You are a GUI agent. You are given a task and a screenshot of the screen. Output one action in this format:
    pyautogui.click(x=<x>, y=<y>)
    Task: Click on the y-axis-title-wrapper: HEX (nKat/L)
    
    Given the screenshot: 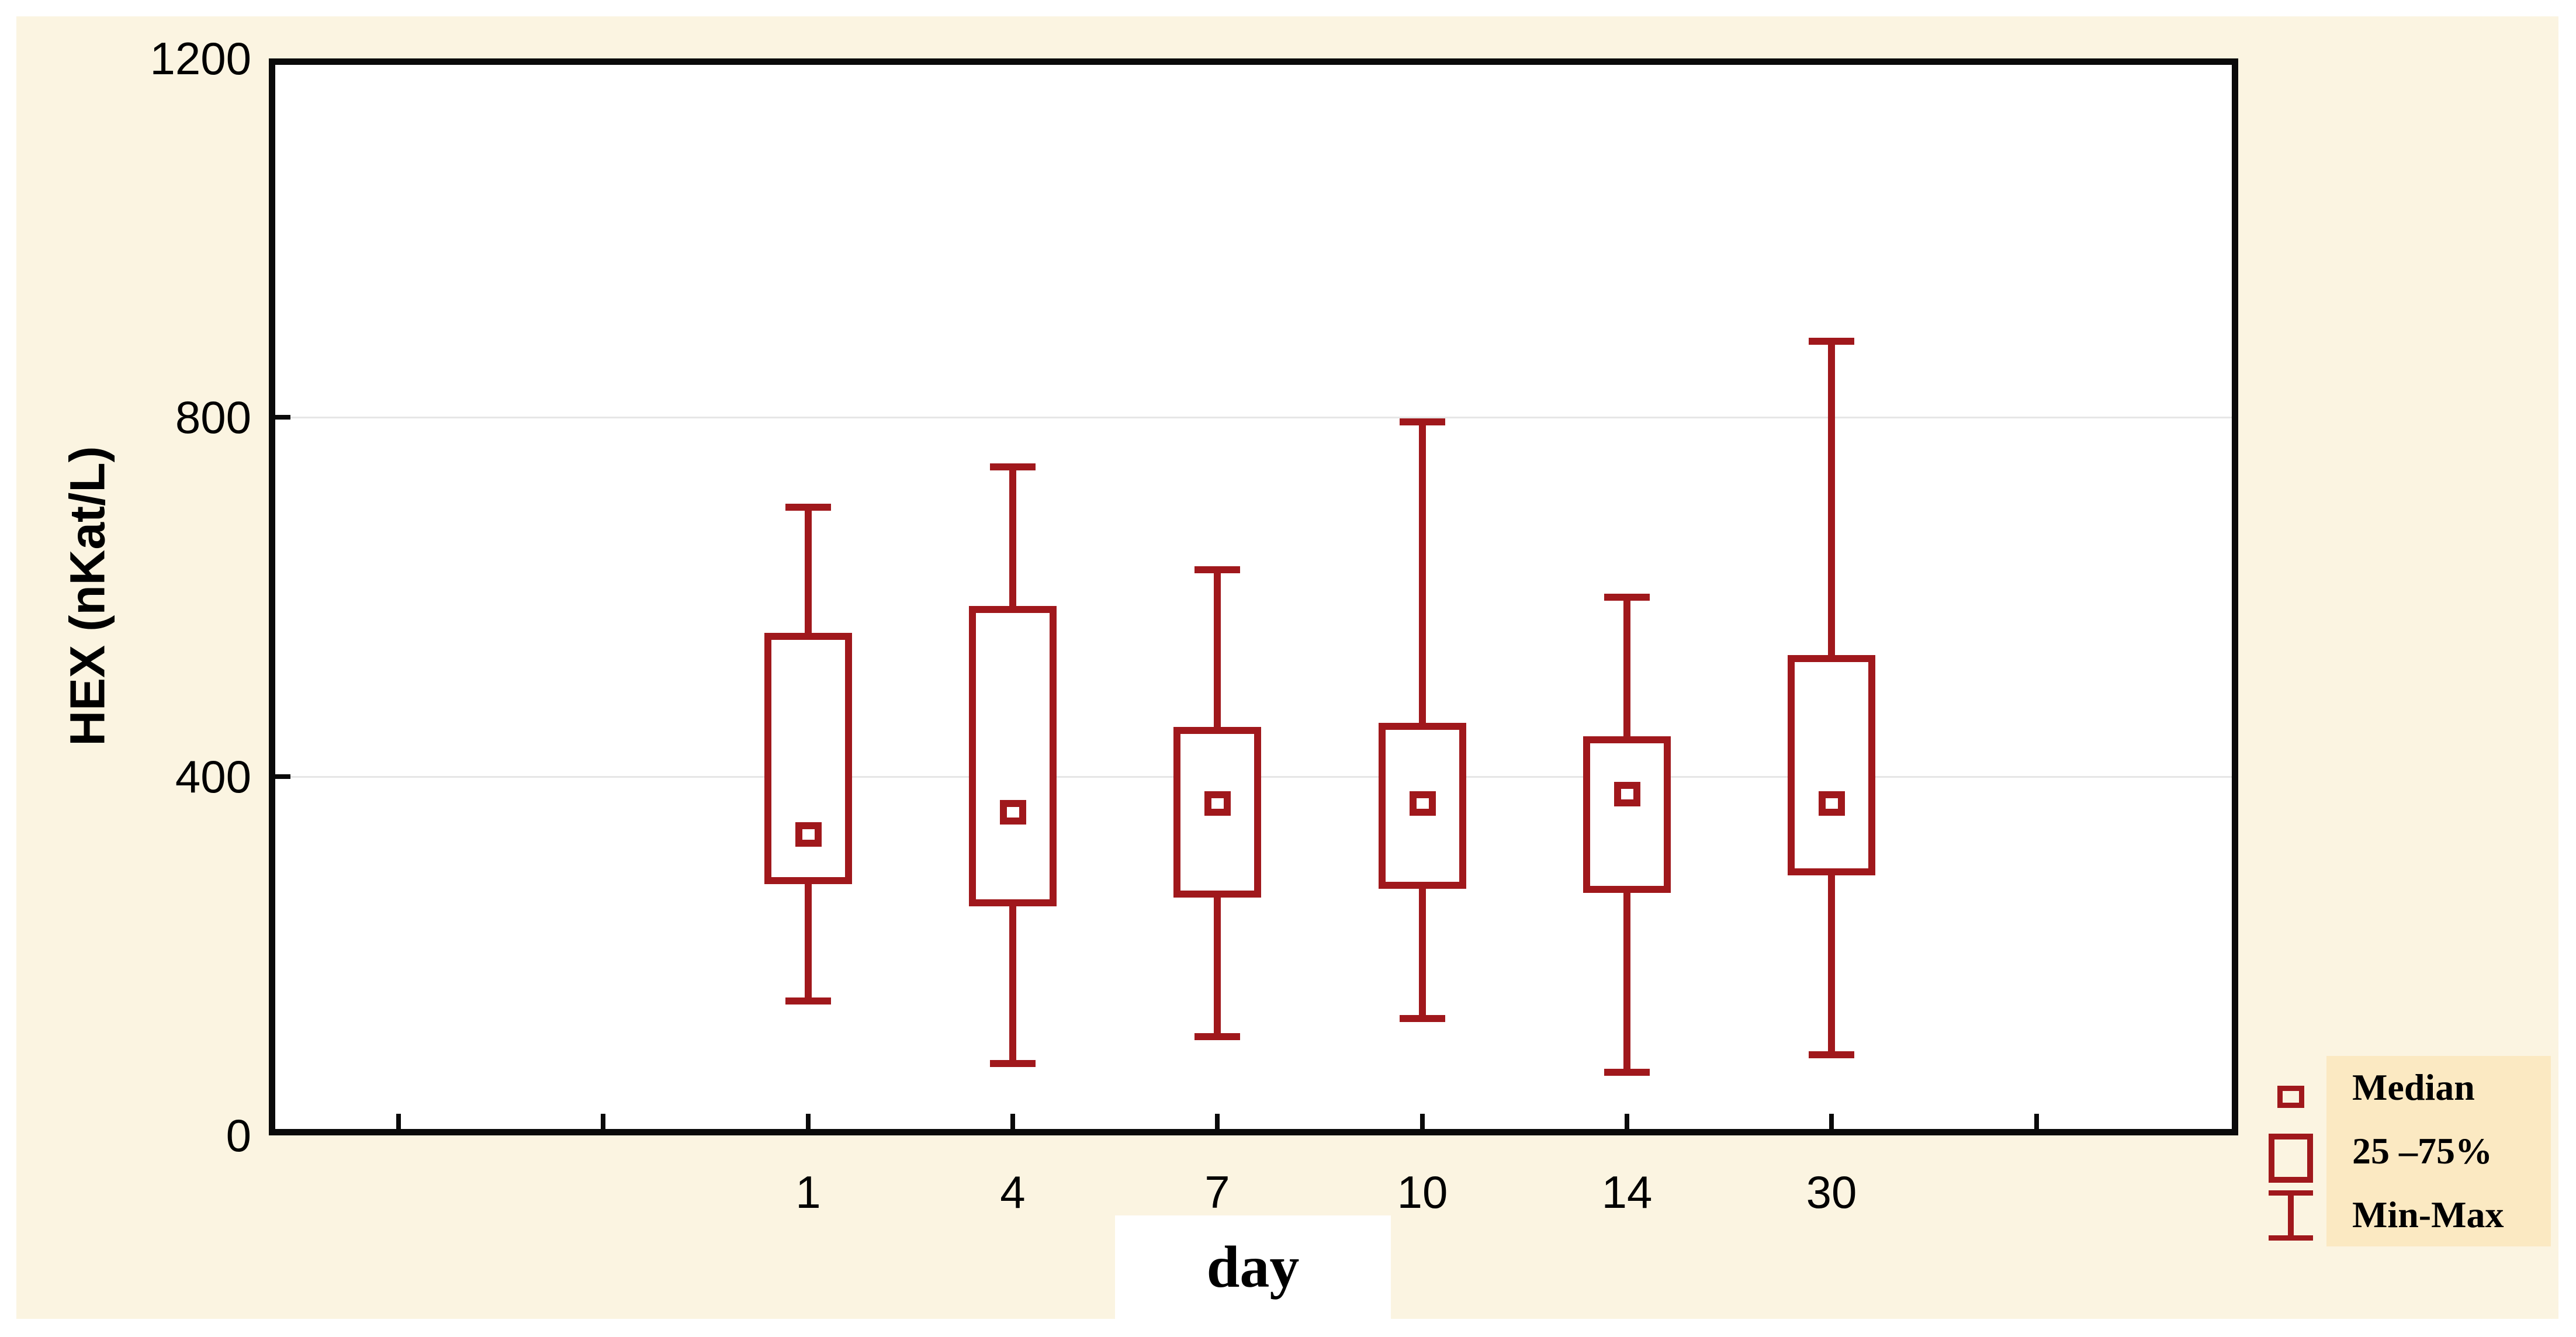 What is the action you would take?
    pyautogui.click(x=88, y=596)
    